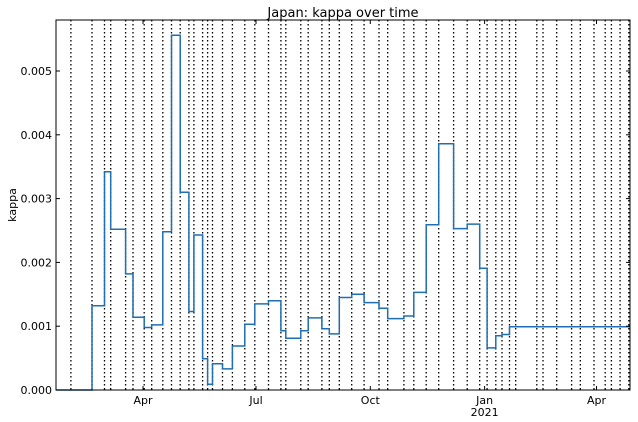  I want to click on y-tick-label: 0.002, so click(37, 262).